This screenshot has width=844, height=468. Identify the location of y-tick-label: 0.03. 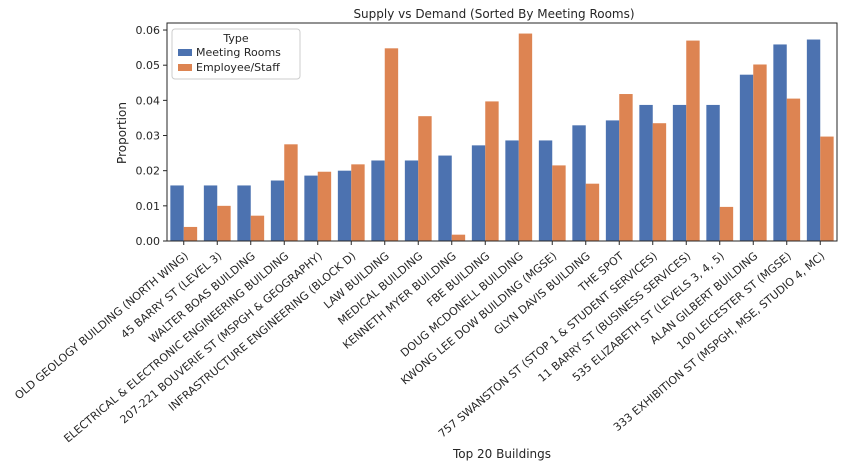
(148, 136).